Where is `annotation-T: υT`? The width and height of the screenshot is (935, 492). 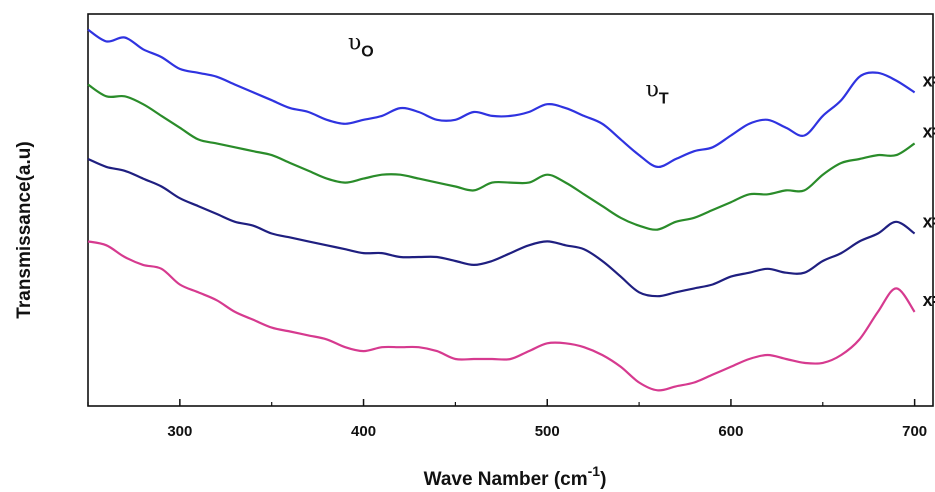
annotation-T: υT is located at coordinates (656, 92).